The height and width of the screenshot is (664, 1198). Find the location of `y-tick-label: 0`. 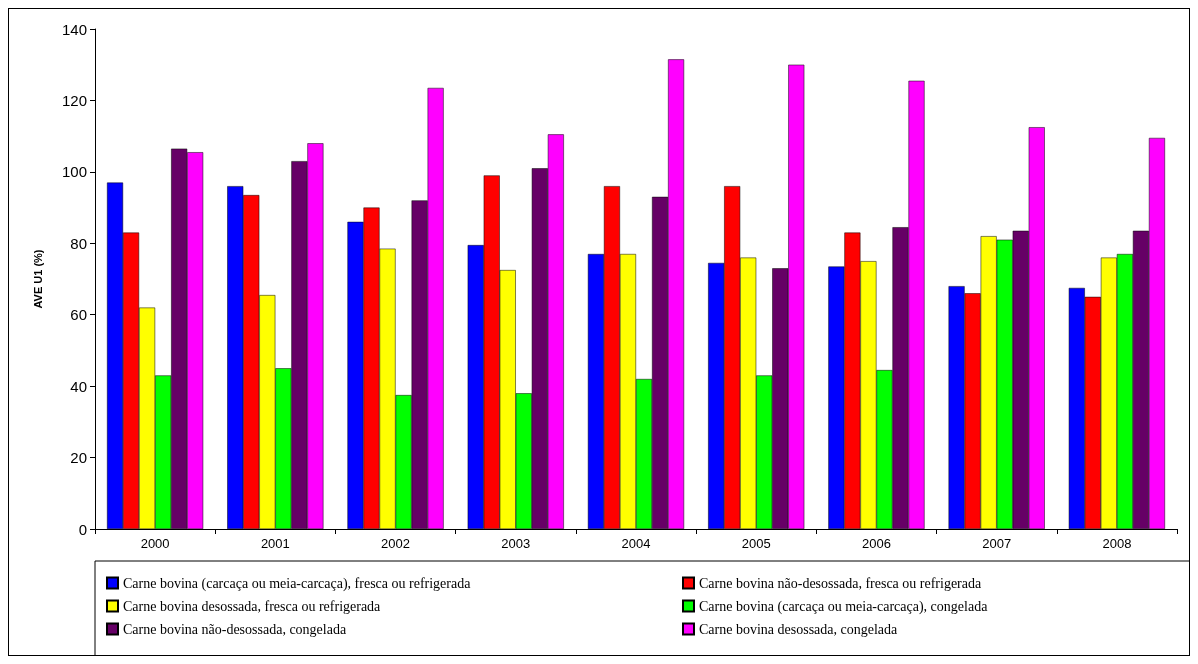

y-tick-label: 0 is located at coordinates (82, 529).